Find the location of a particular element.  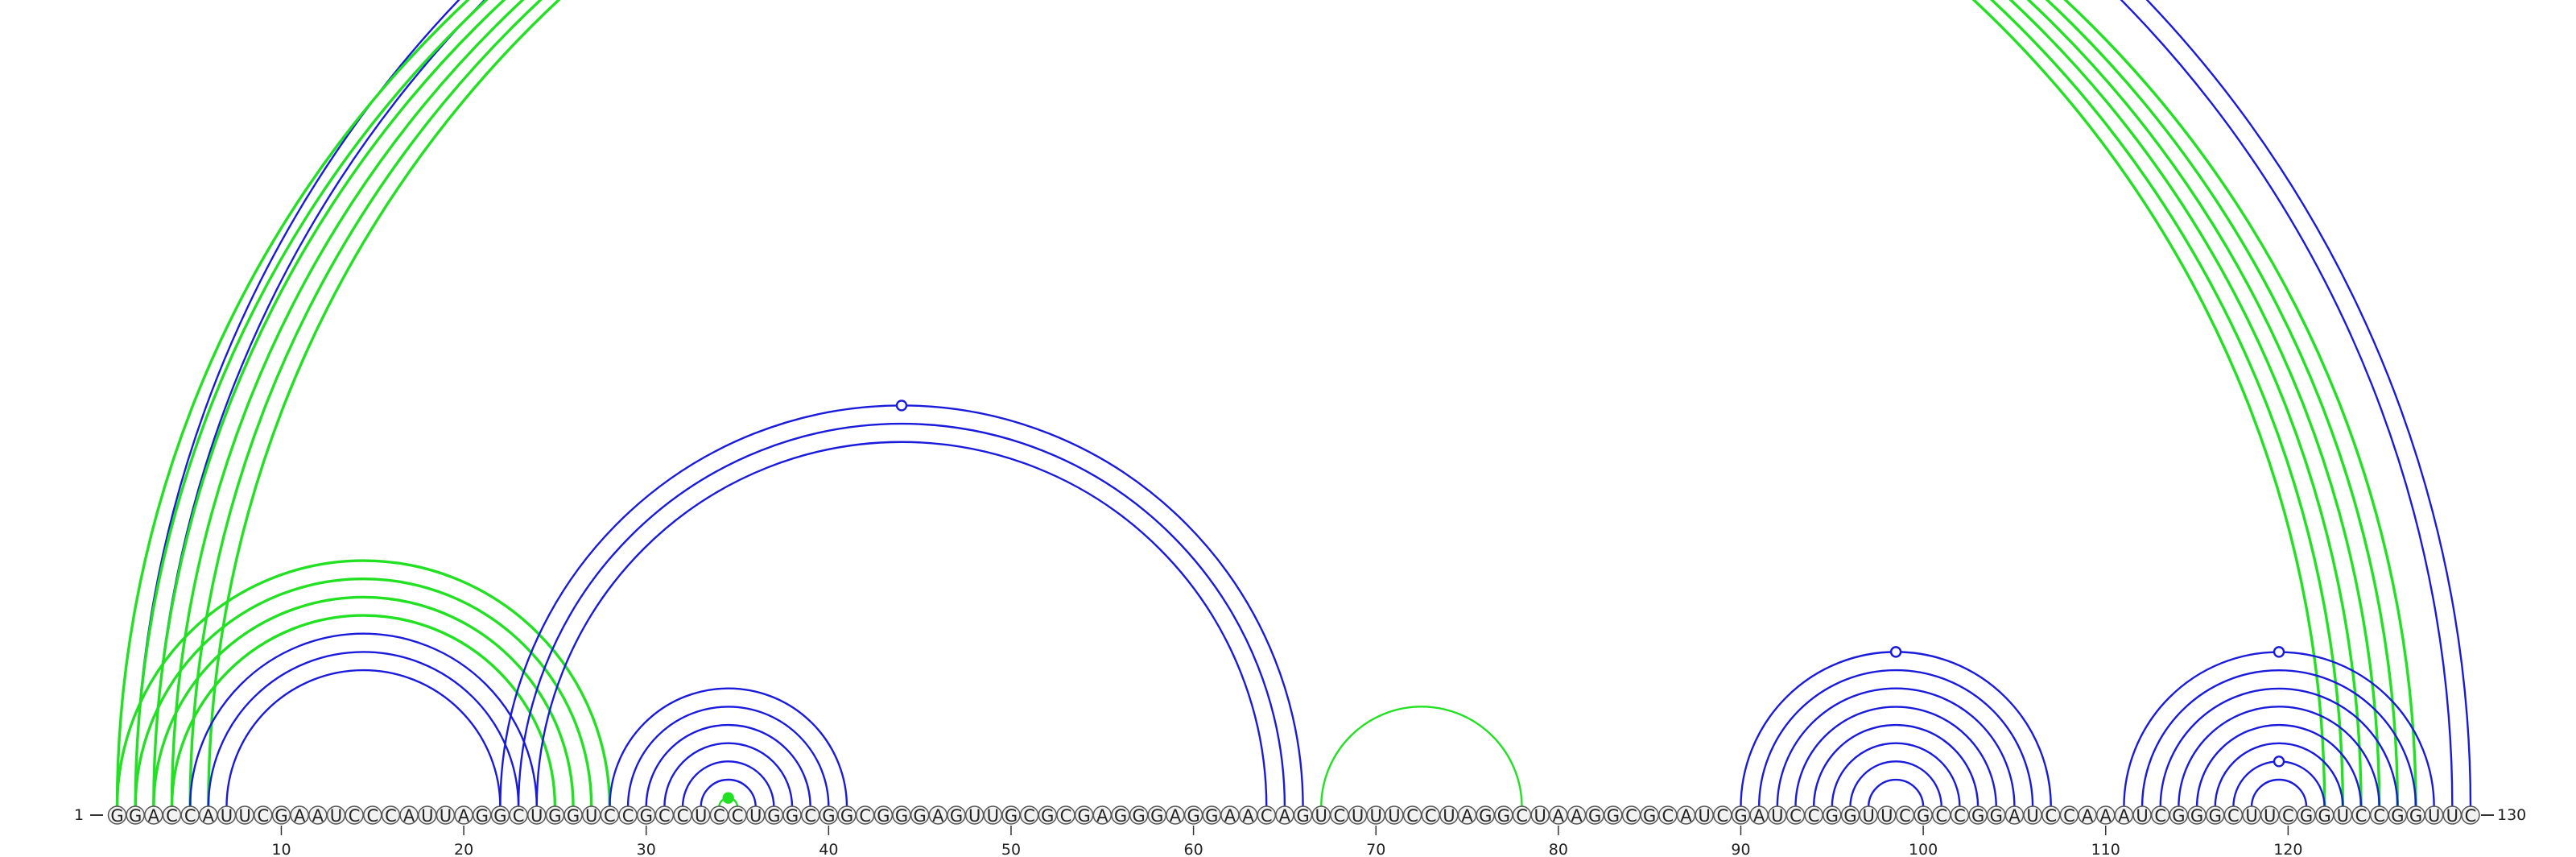

nucleotide-76: G is located at coordinates (1485, 815).